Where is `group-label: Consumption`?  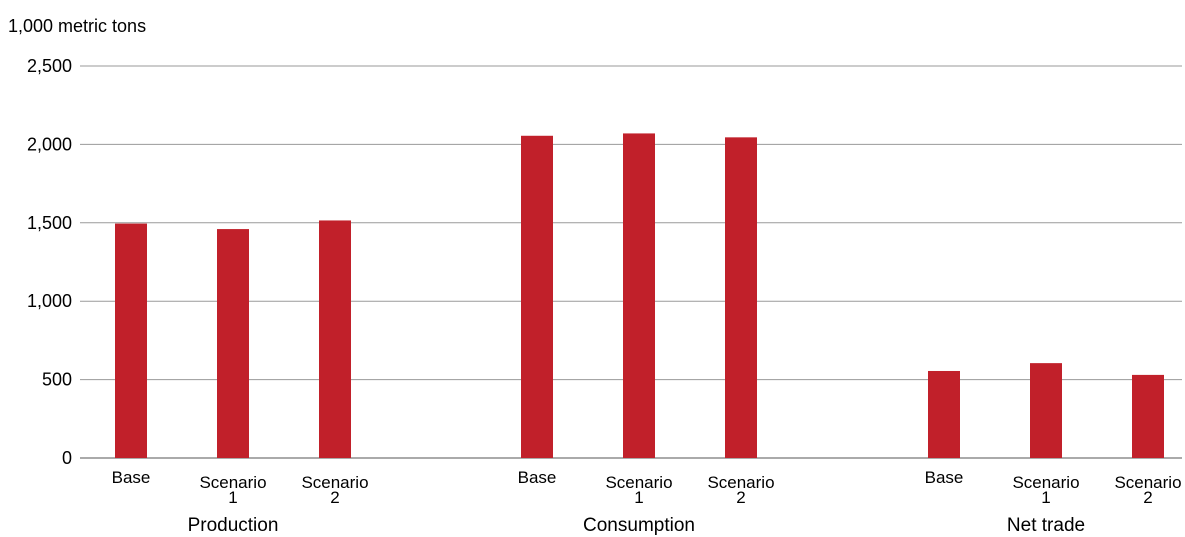 group-label: Consumption is located at coordinates (639, 525).